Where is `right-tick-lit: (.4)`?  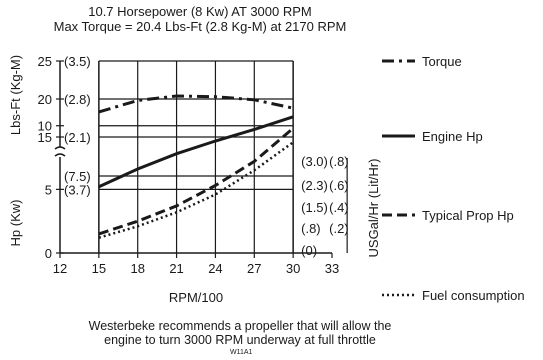 right-tick-lit: (.4) is located at coordinates (339, 207).